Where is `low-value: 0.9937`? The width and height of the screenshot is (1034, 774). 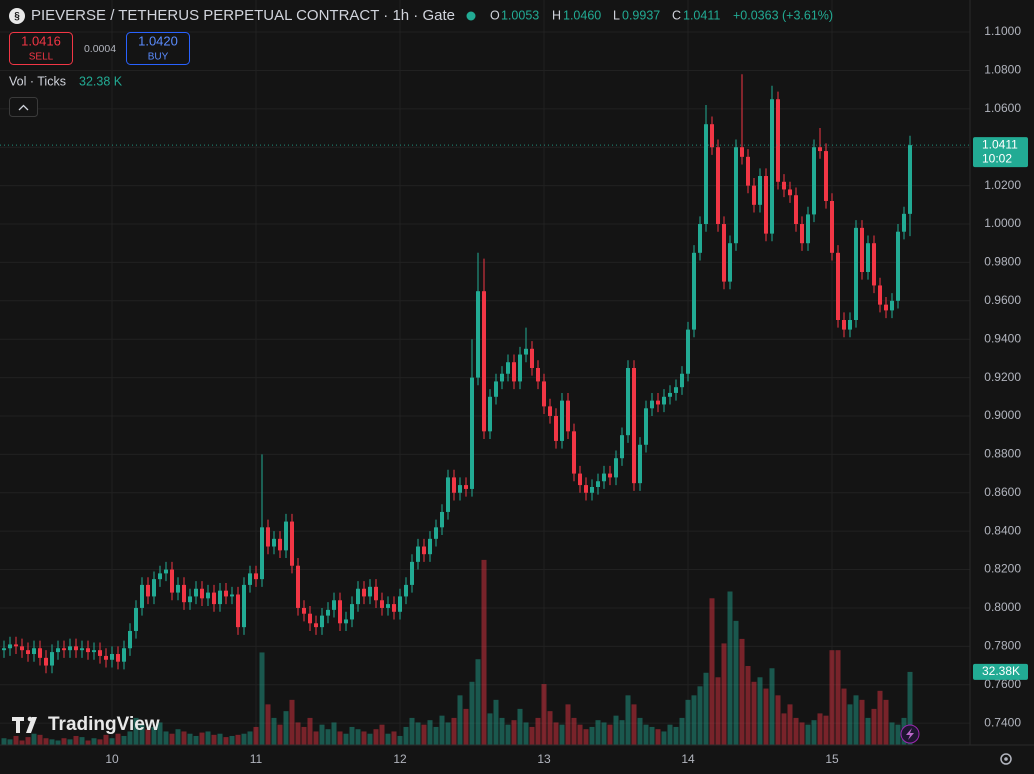 low-value: 0.9937 is located at coordinates (641, 15).